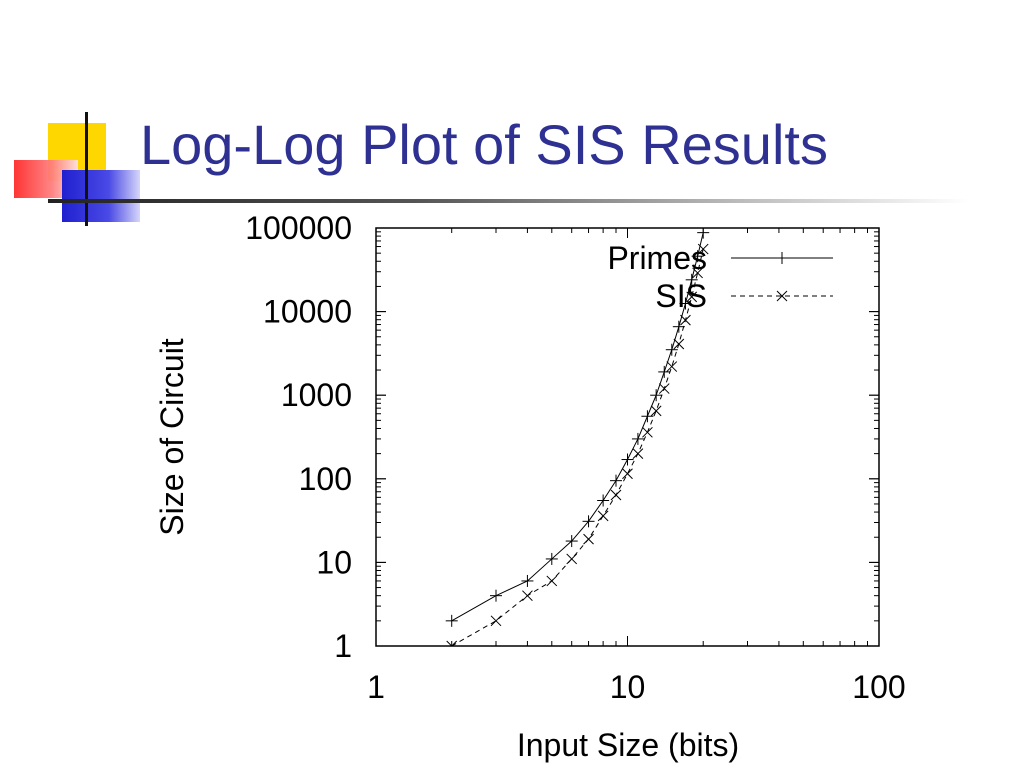 Image resolution: width=1024 pixels, height=768 pixels. I want to click on slide-title: Log-Log Plot of SIS Results, so click(484, 144).